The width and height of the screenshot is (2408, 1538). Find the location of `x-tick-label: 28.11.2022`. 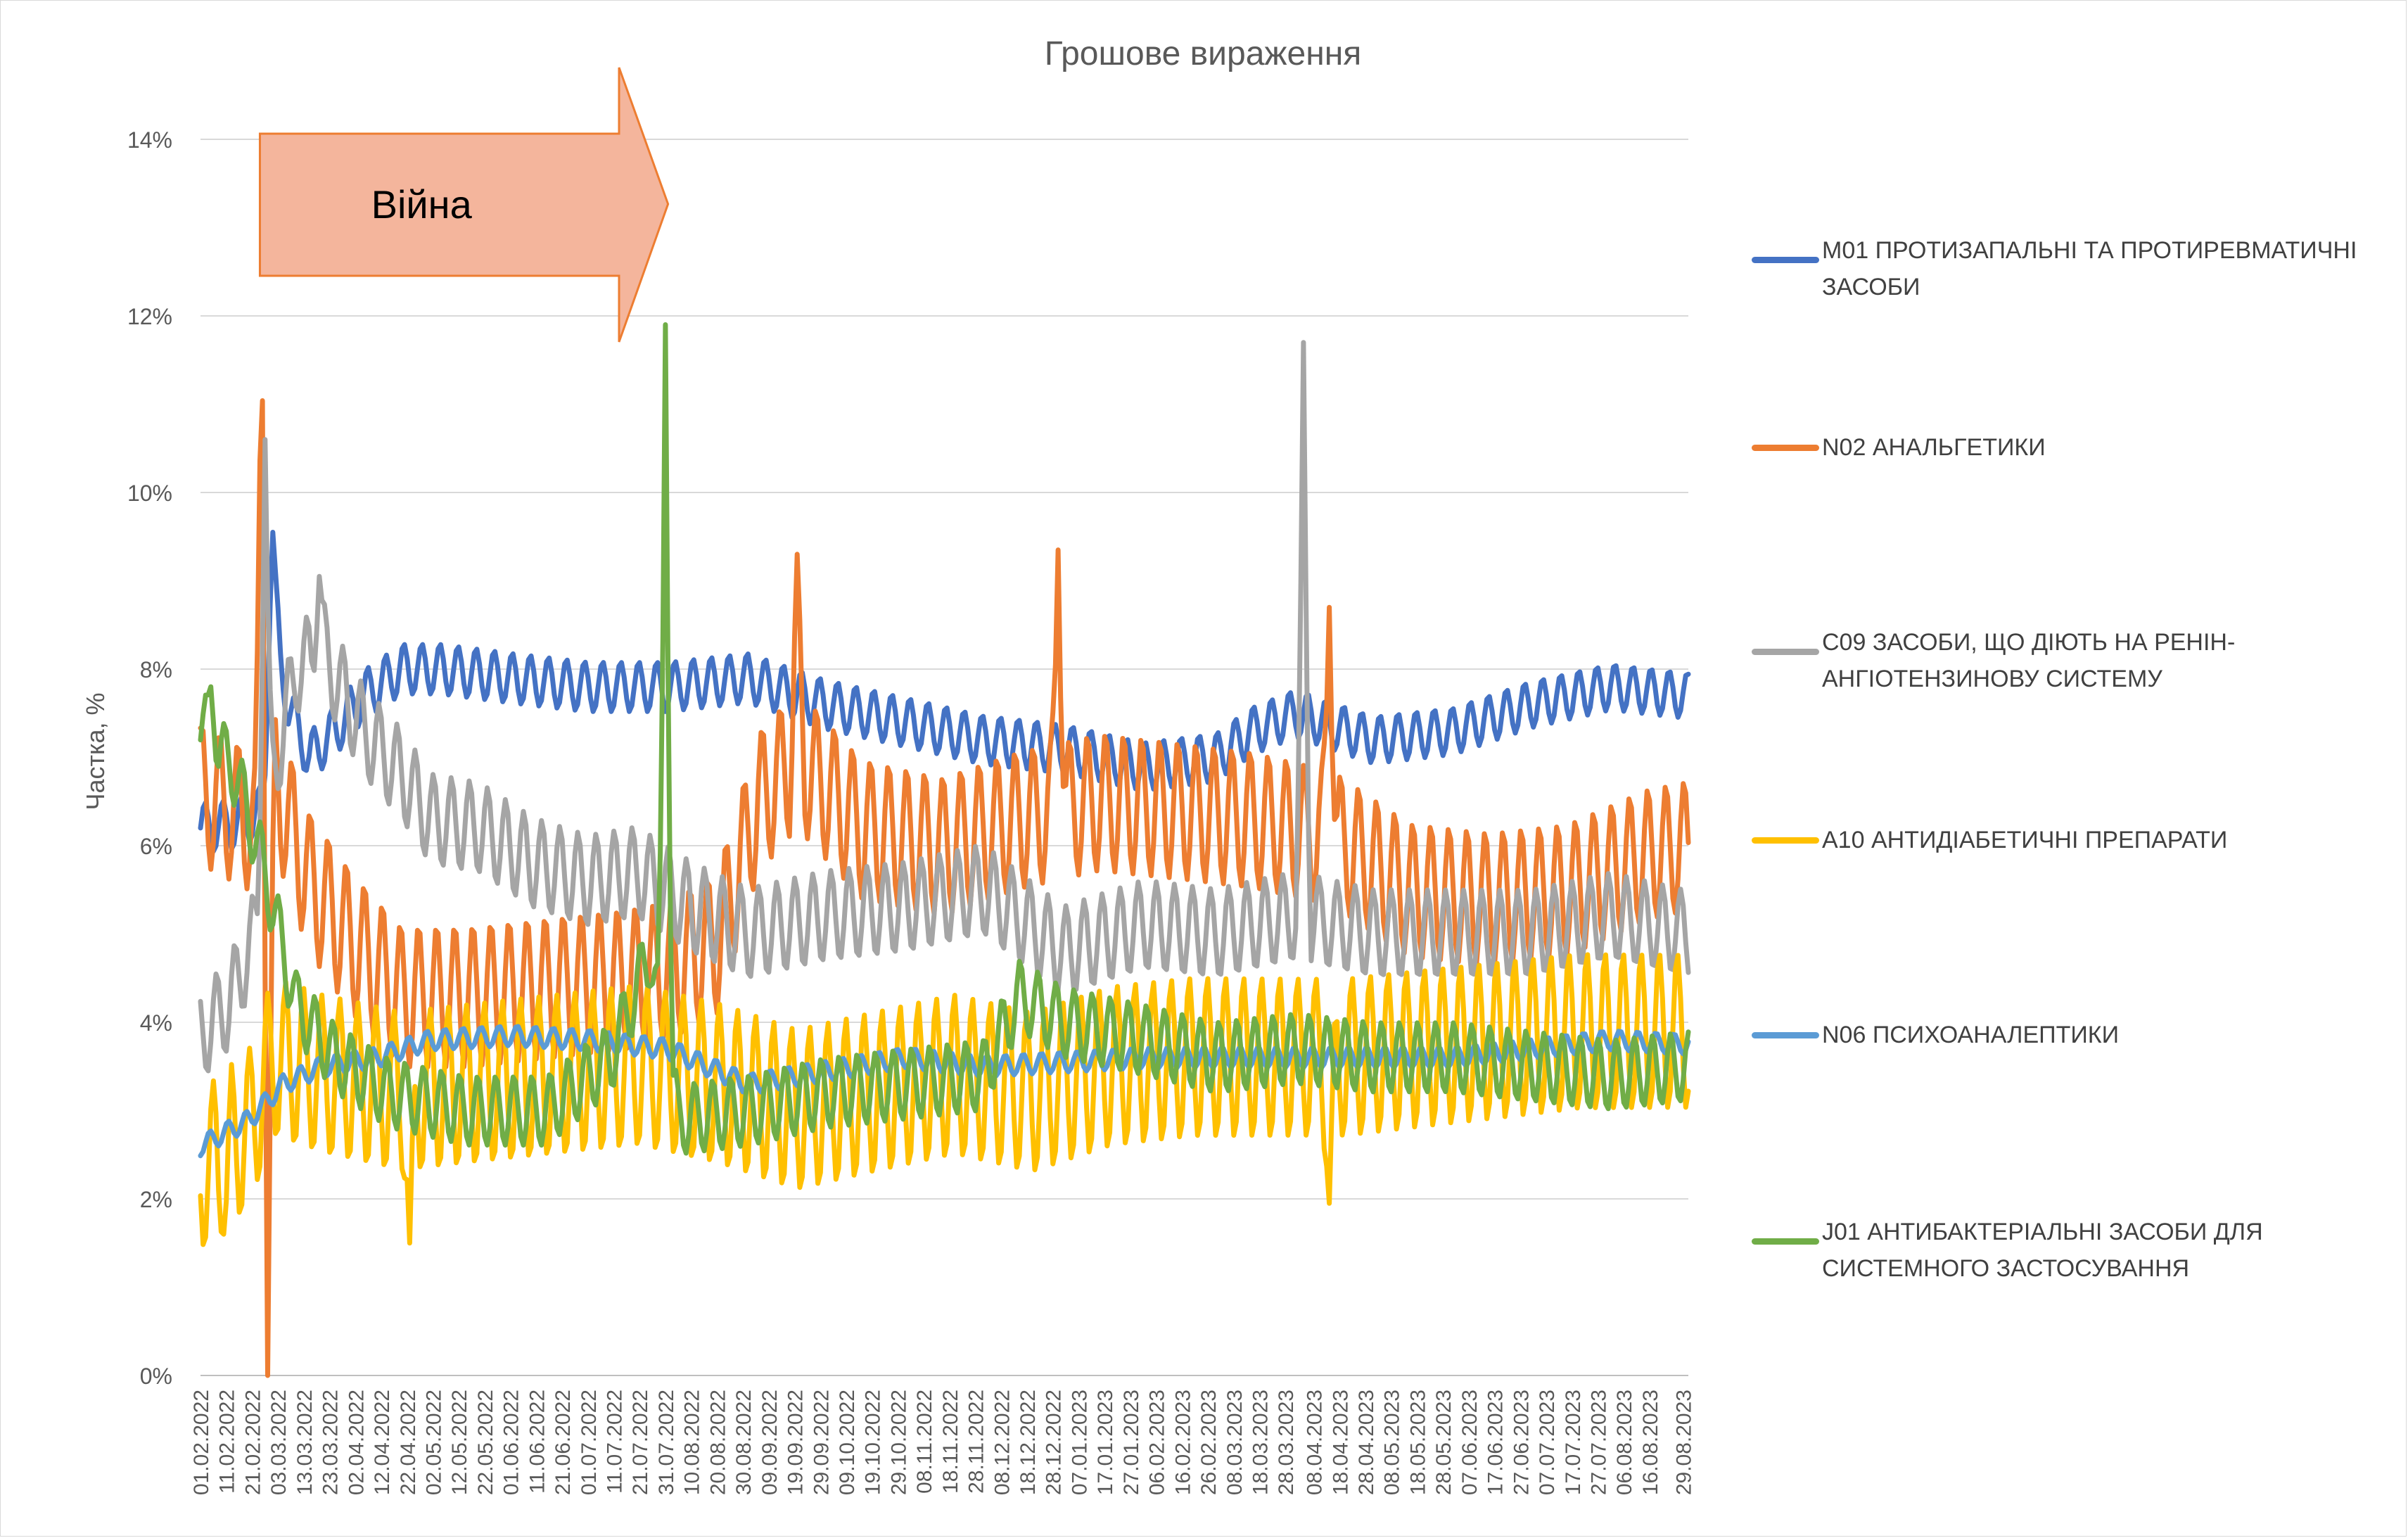

x-tick-label: 28.11.2022 is located at coordinates (976, 1442).